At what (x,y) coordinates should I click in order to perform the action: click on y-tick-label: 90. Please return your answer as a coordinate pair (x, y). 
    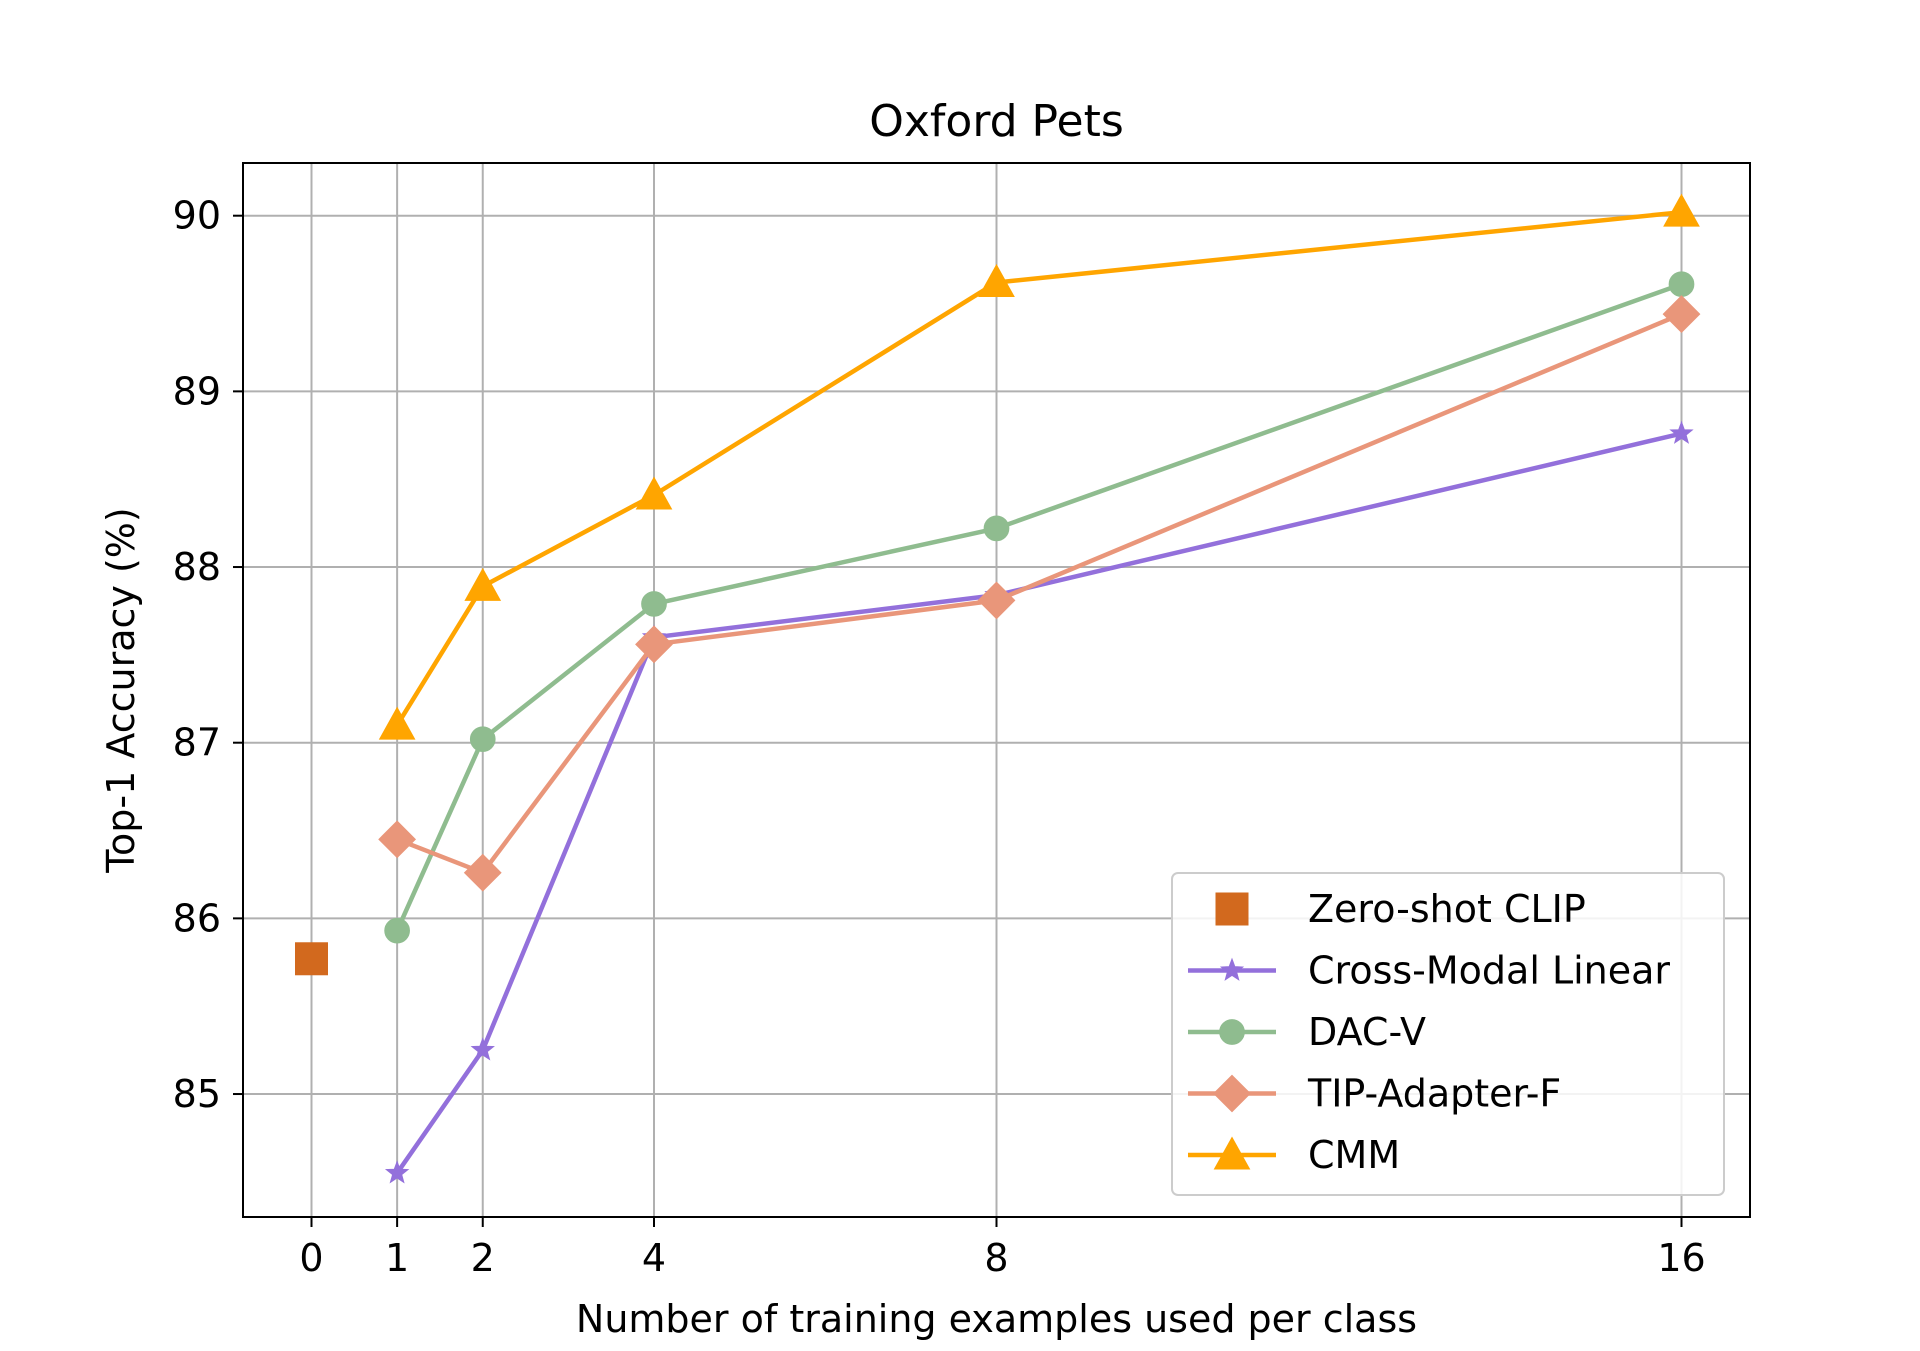
    Looking at the image, I should click on (197, 216).